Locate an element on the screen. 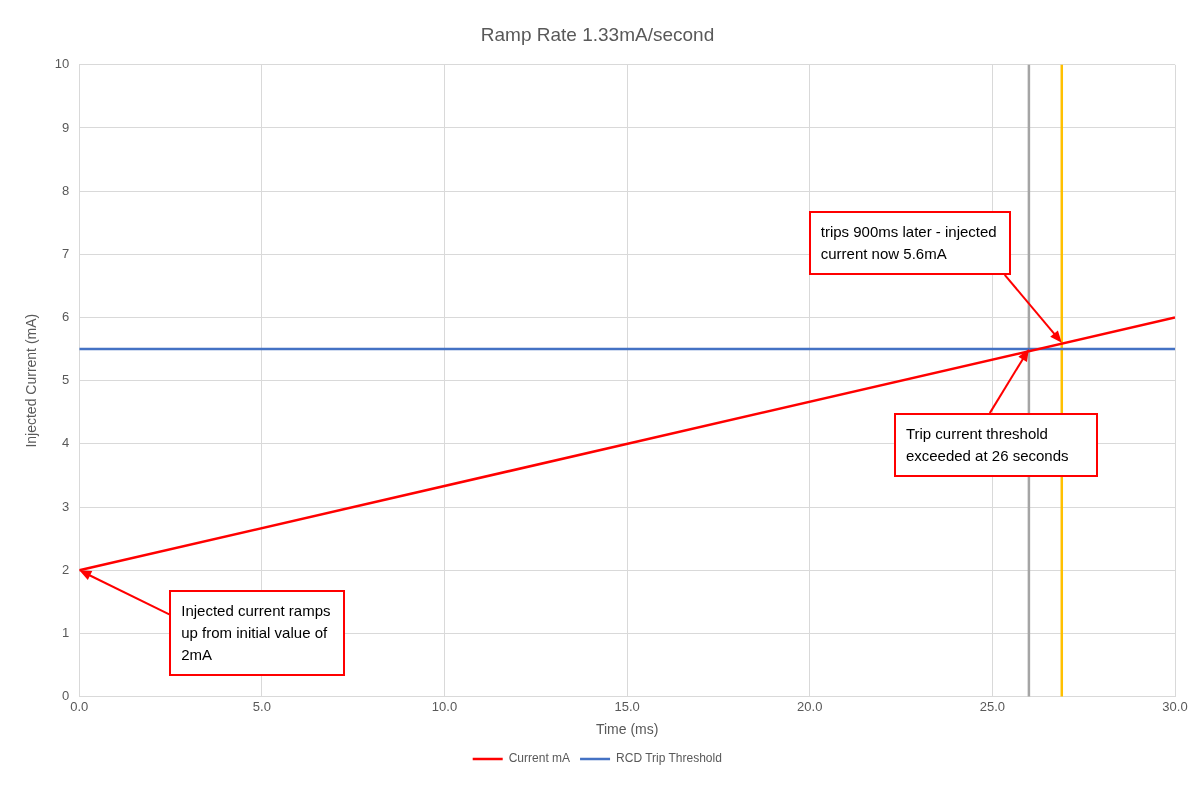  x-tick-label: 15.0 is located at coordinates (627, 706).